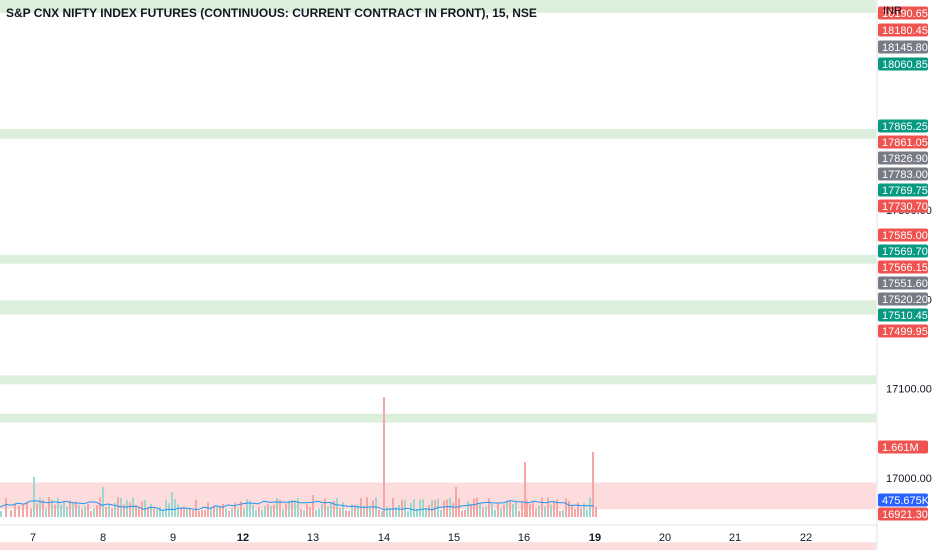 The width and height of the screenshot is (932, 555). I want to click on x-tick-label: 19, so click(595, 538).